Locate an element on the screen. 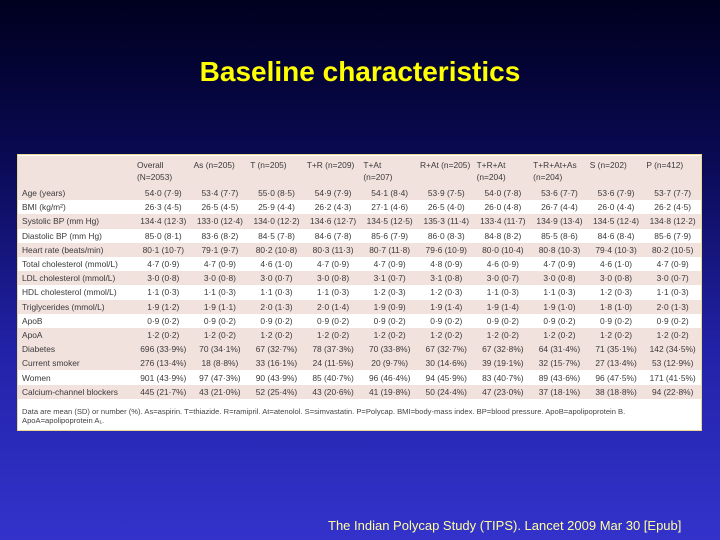  column-header: S (n=202) is located at coordinates (616, 171).